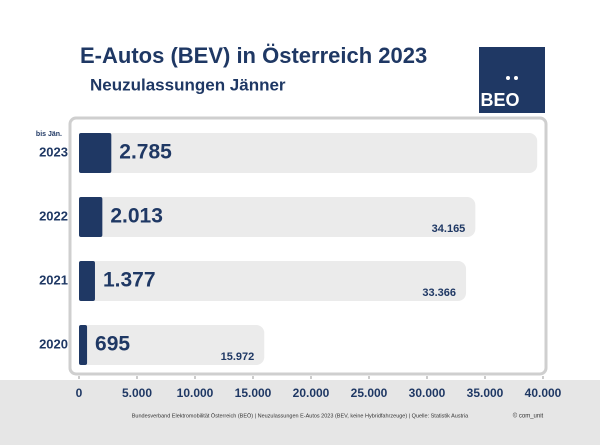 This screenshot has width=600, height=445. What do you see at coordinates (369, 393) in the screenshot?
I see `x-tick-label: 25.000` at bounding box center [369, 393].